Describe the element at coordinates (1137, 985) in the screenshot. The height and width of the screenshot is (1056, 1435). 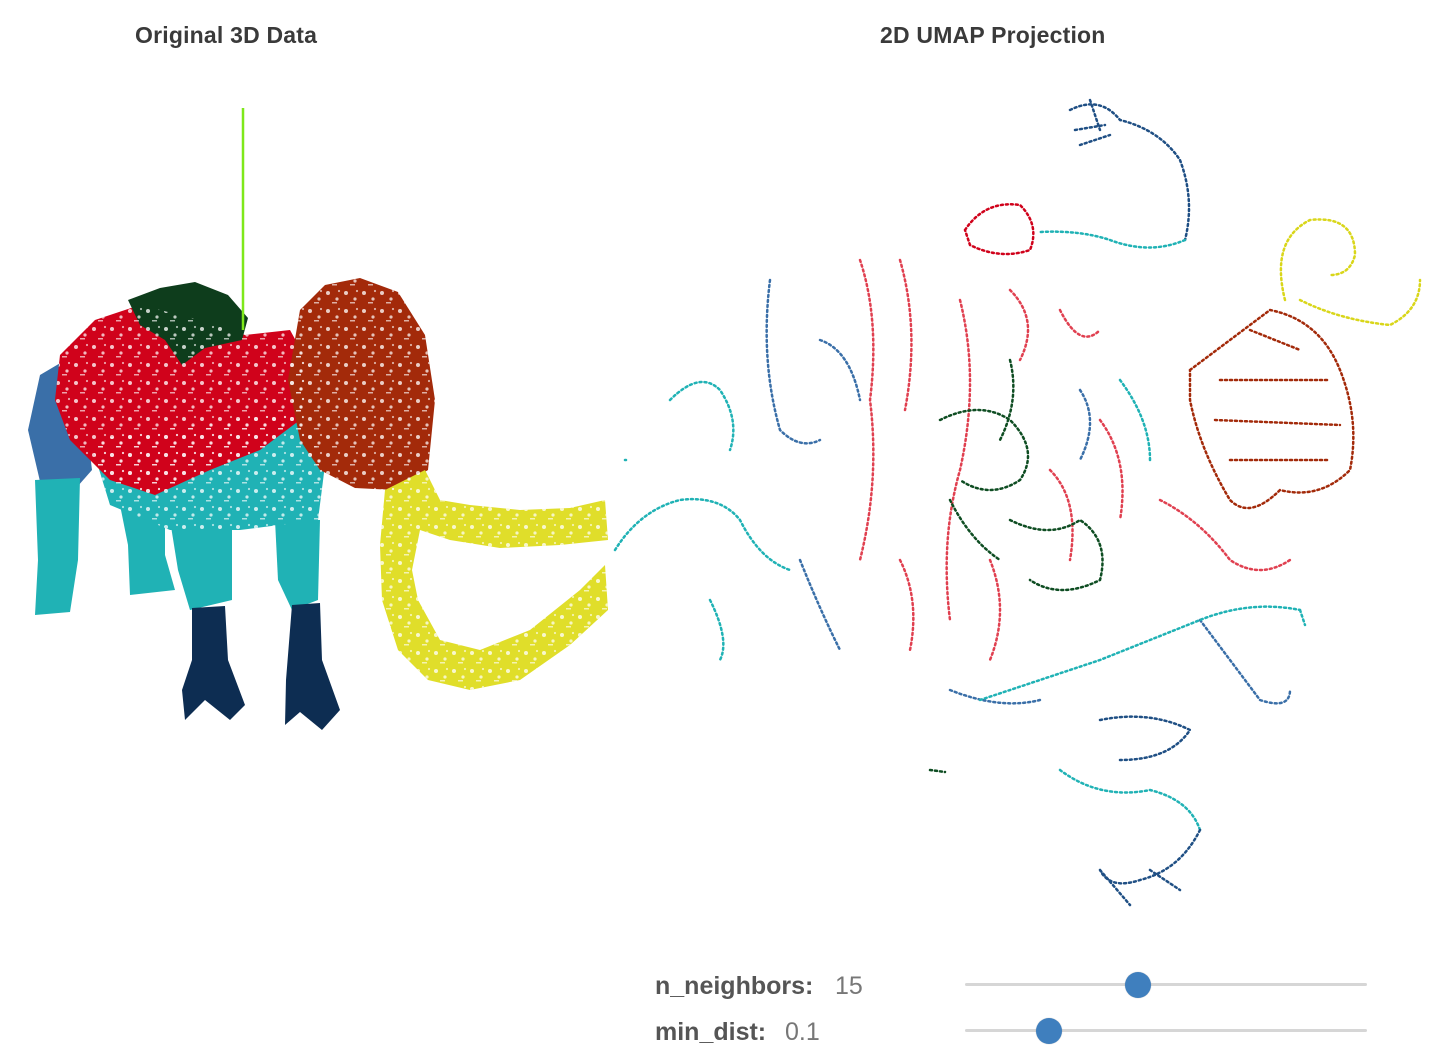
I see `n-neighbors-slider-handle` at that location.